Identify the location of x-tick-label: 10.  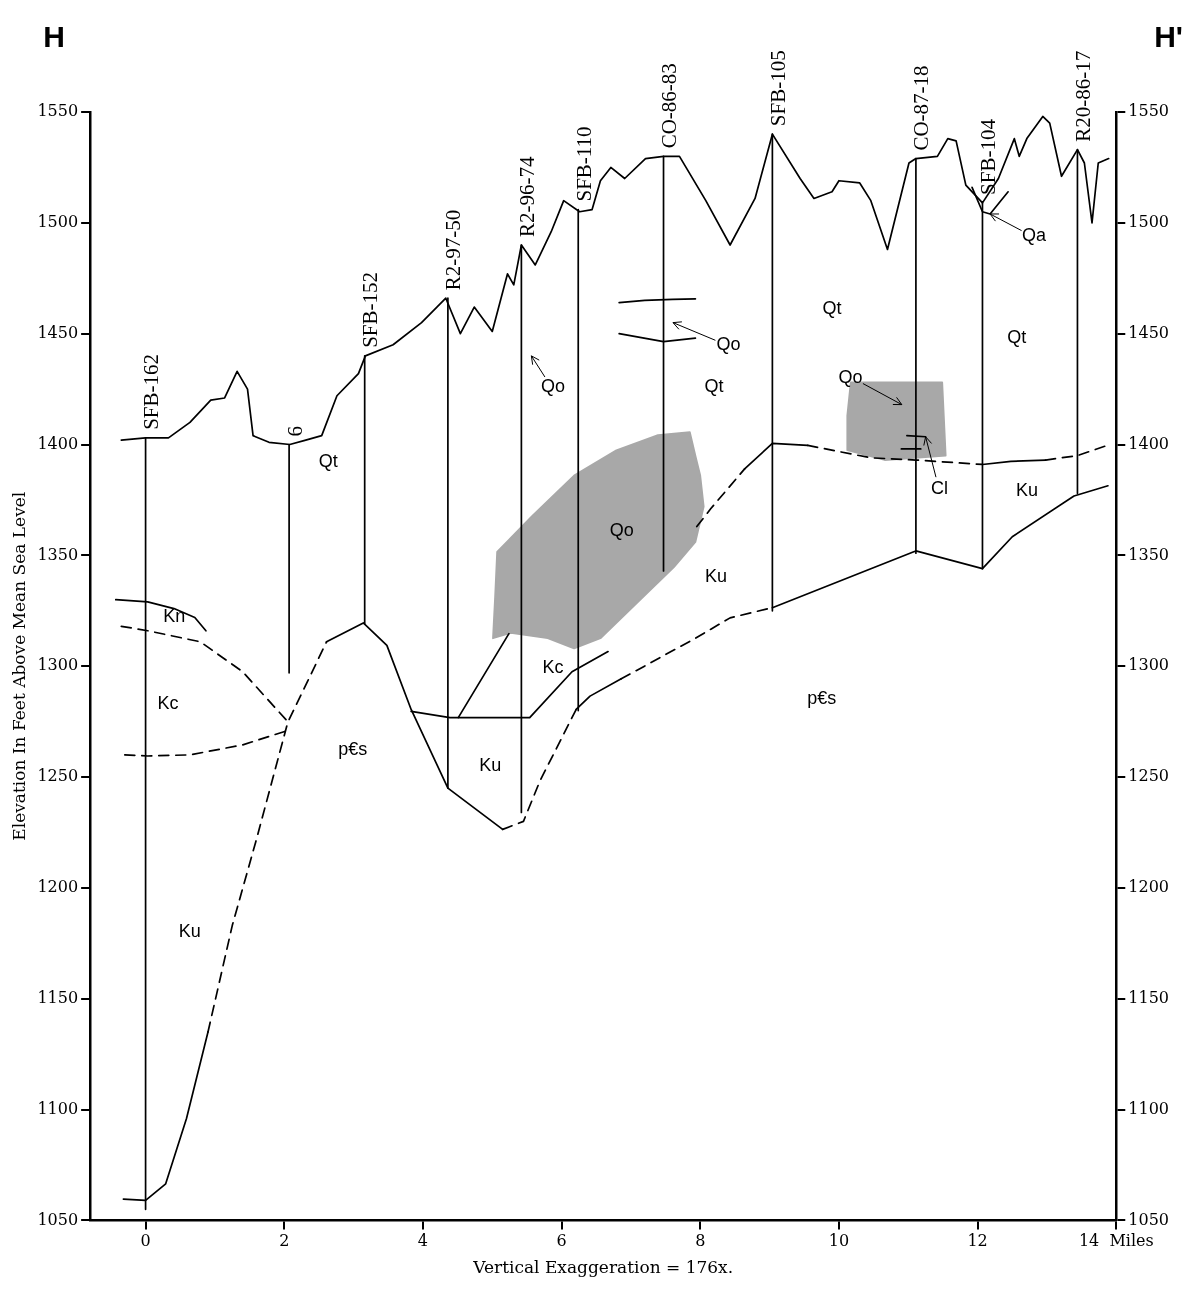
(839, 1241).